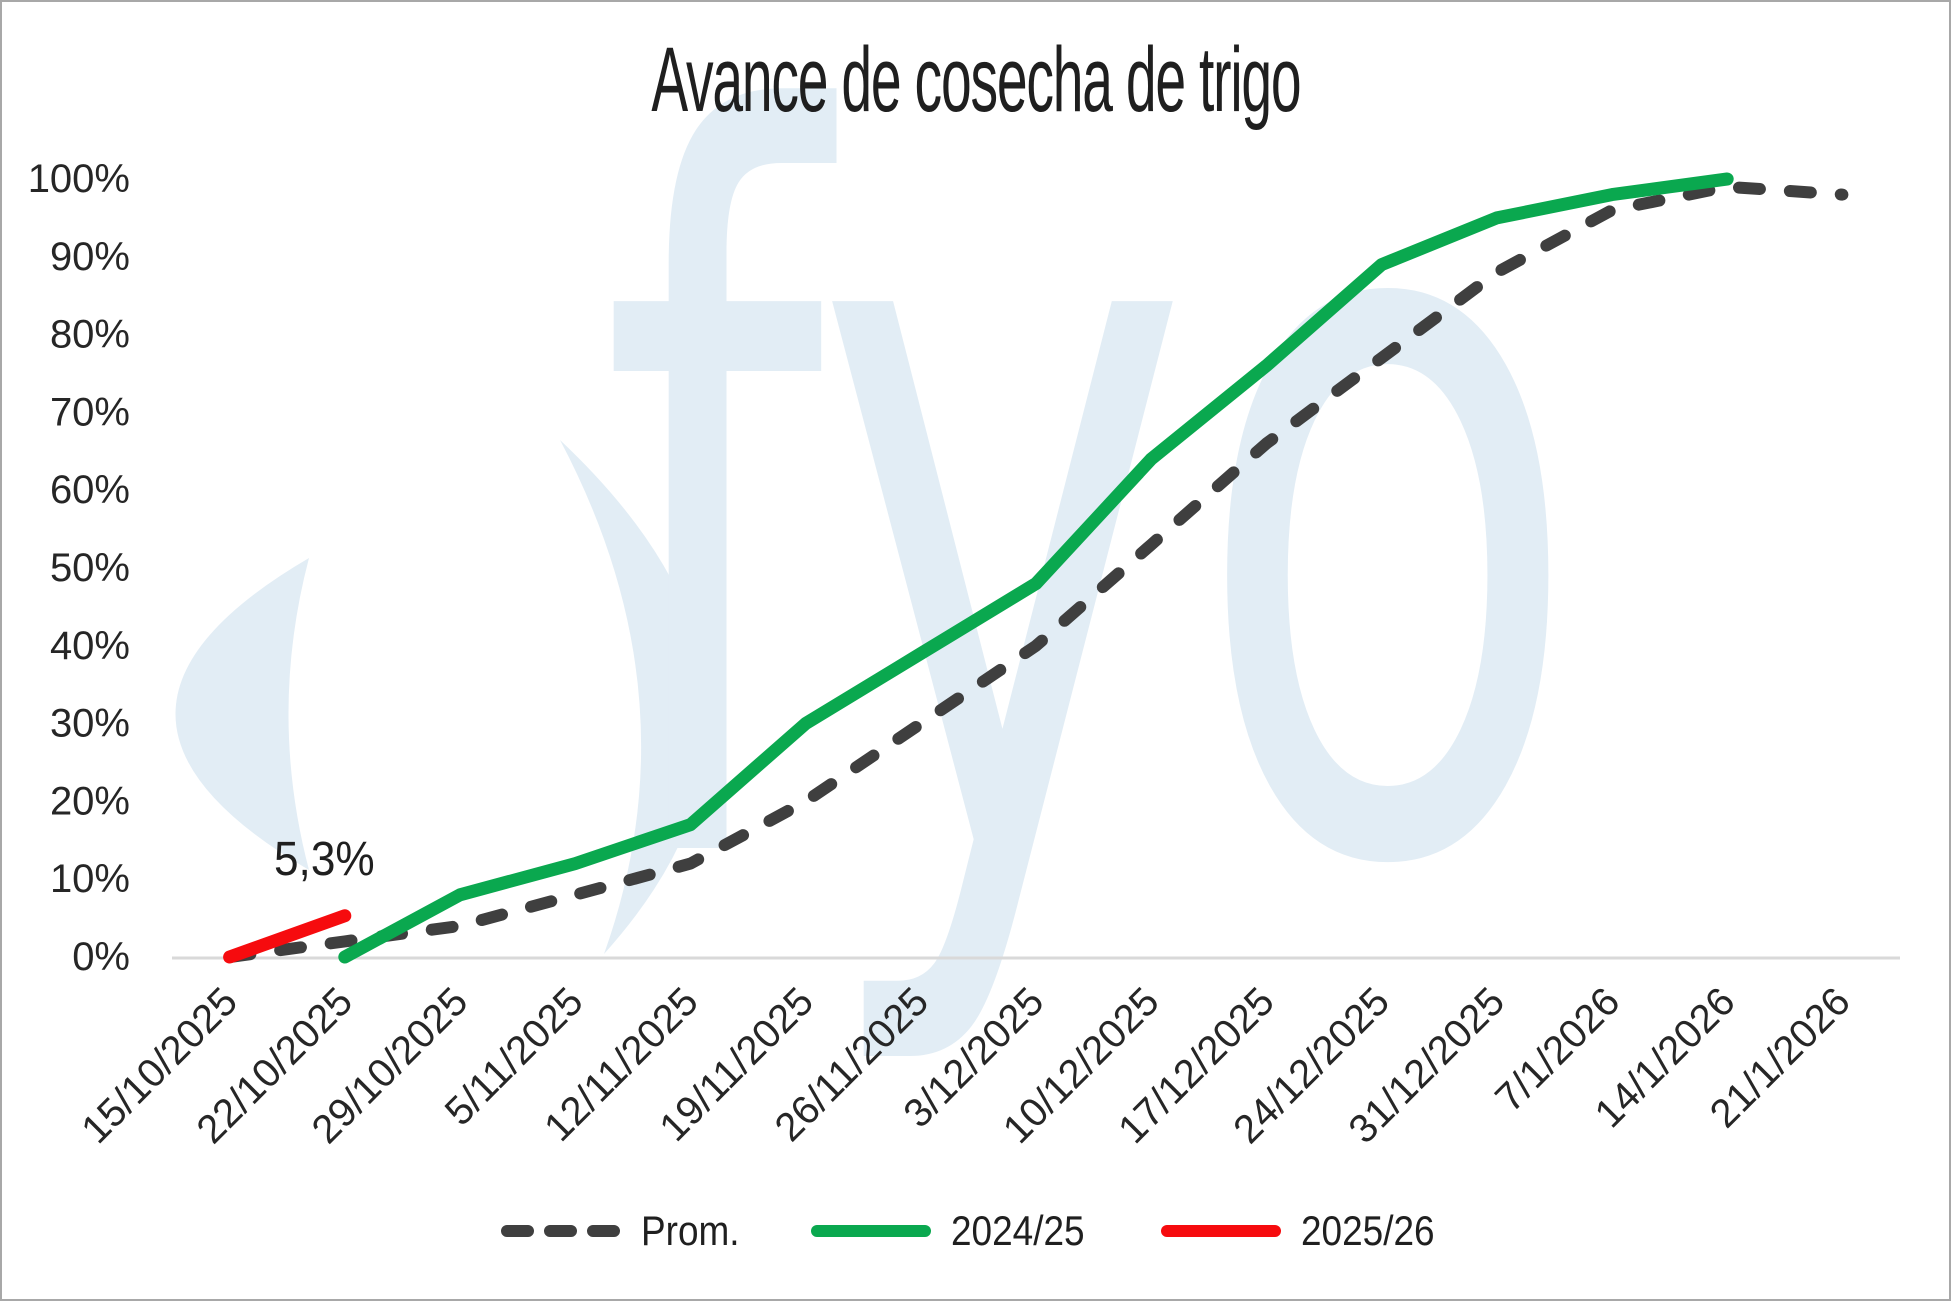  What do you see at coordinates (90, 490) in the screenshot?
I see `y-tick-label: 60%` at bounding box center [90, 490].